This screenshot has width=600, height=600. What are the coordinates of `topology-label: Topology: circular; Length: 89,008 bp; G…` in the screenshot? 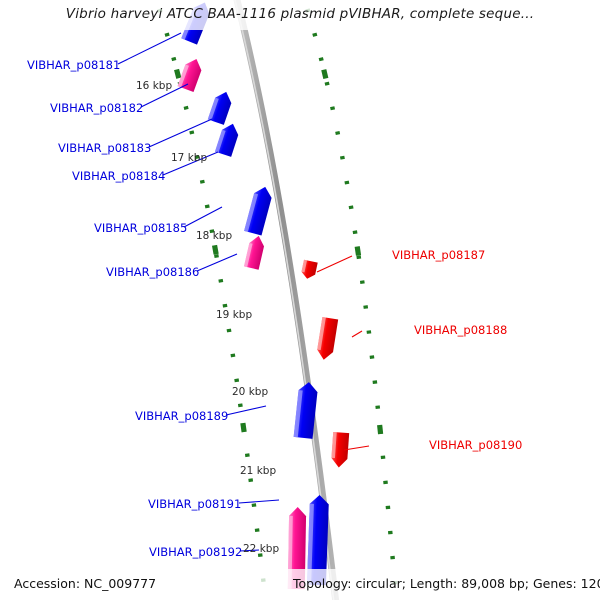 It's located at (446, 583).